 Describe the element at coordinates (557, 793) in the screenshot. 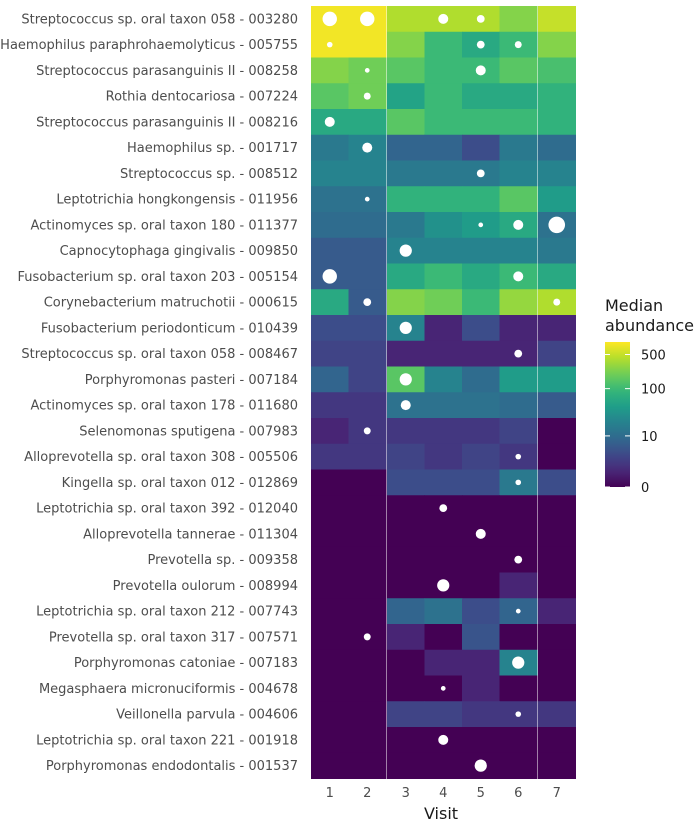

I see `x-tick-label: 7` at that location.